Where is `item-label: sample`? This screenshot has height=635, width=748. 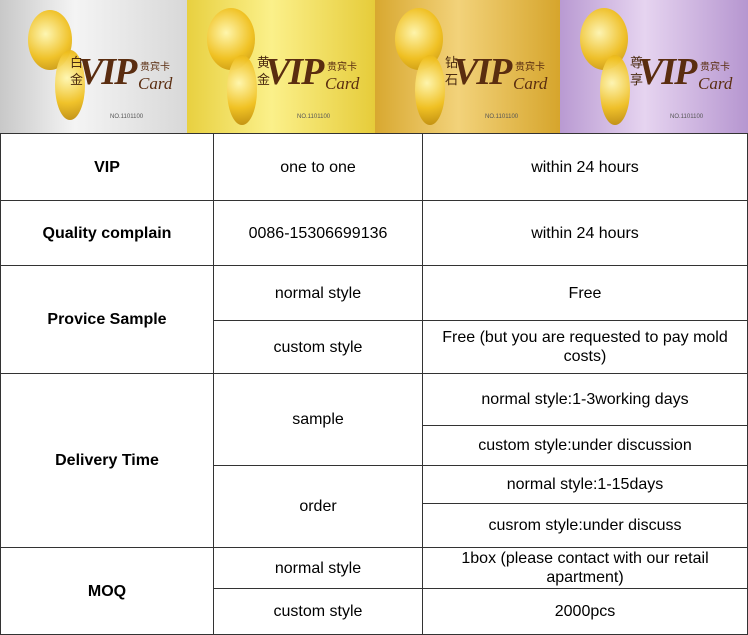
item-label: sample is located at coordinates (318, 420).